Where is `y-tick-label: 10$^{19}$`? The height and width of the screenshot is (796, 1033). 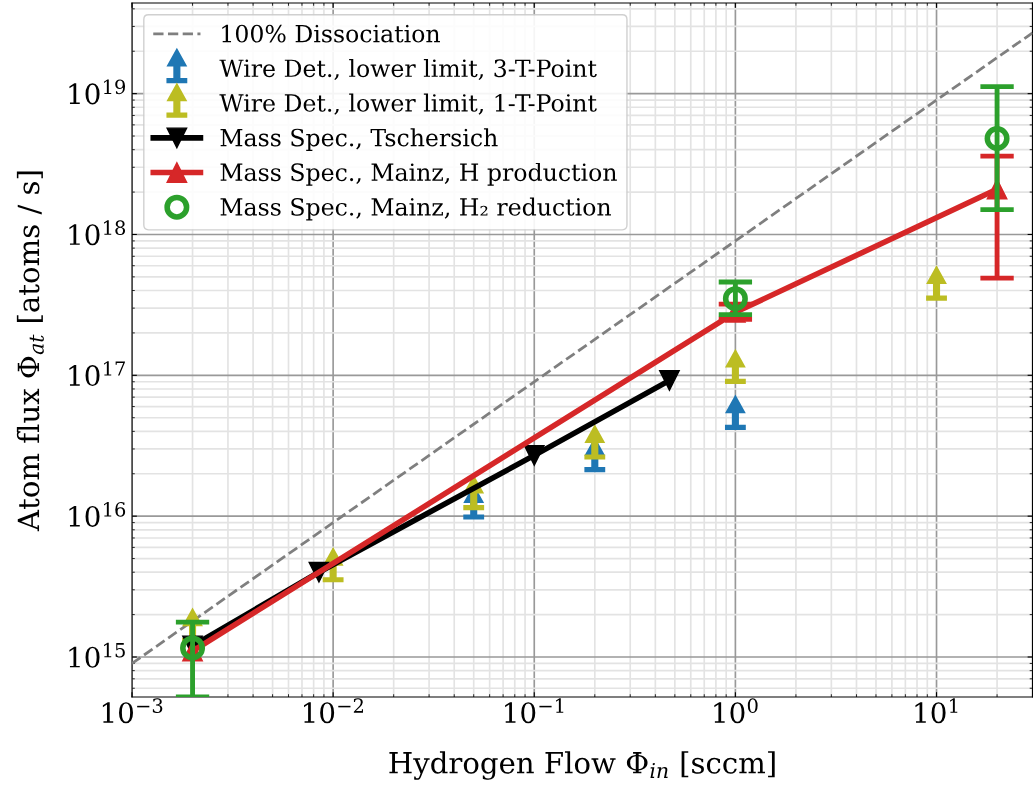
y-tick-label: 10$^{19}$ is located at coordinates (97, 92).